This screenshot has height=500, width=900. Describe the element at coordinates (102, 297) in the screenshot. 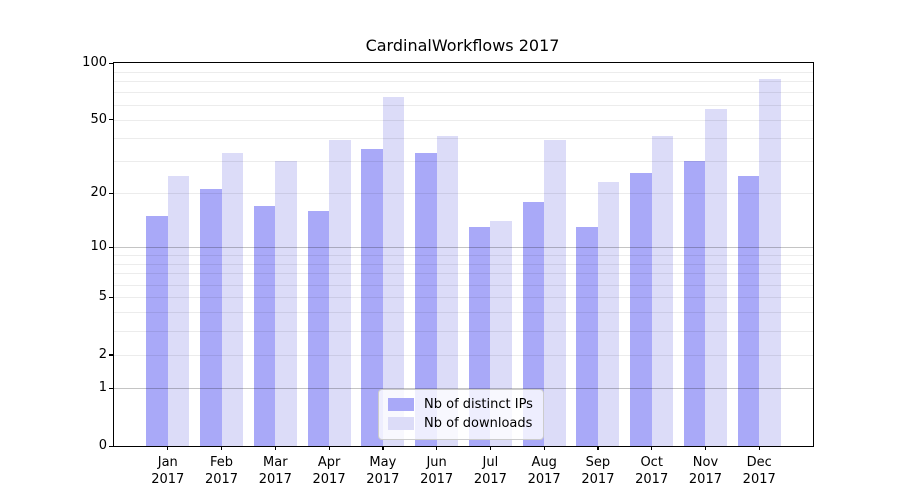

I see `y-tick-label-5: 5` at that location.